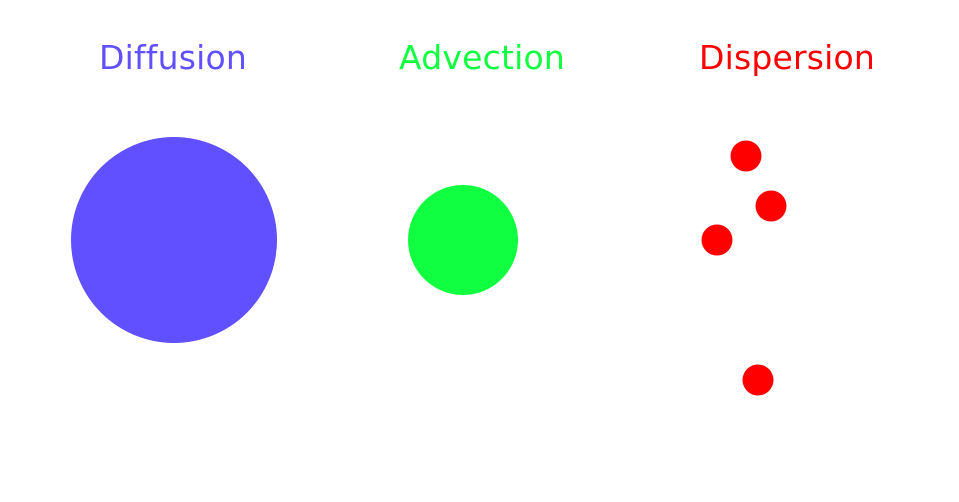  Describe the element at coordinates (173, 57) in the screenshot. I see `diffusion-title: Diffusion` at that location.